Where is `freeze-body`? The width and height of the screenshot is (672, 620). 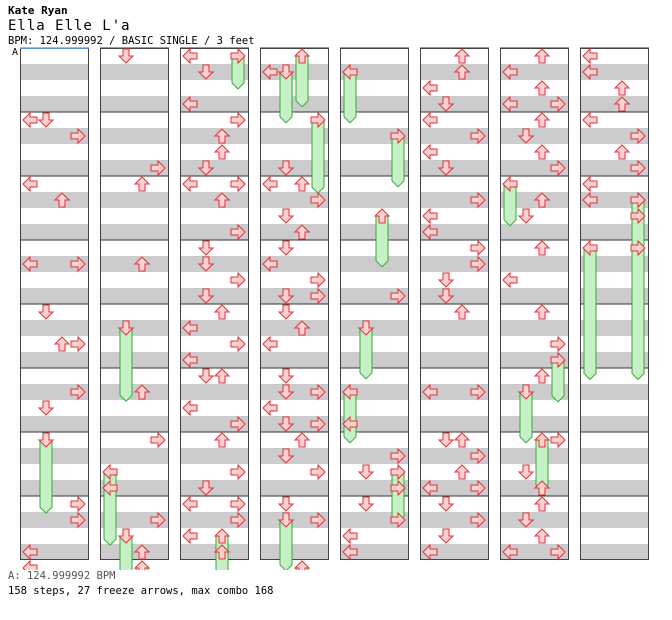
freeze-body is located at coordinates (46, 476).